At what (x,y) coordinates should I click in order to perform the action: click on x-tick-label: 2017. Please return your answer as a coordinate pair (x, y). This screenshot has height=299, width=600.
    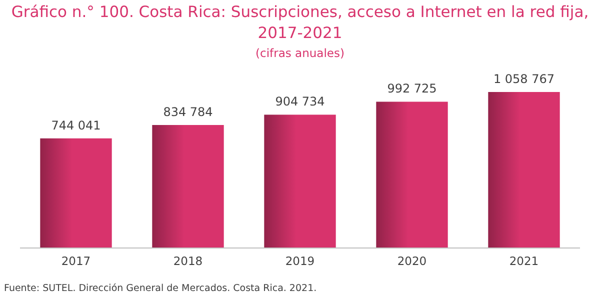
    Looking at the image, I should click on (76, 261).